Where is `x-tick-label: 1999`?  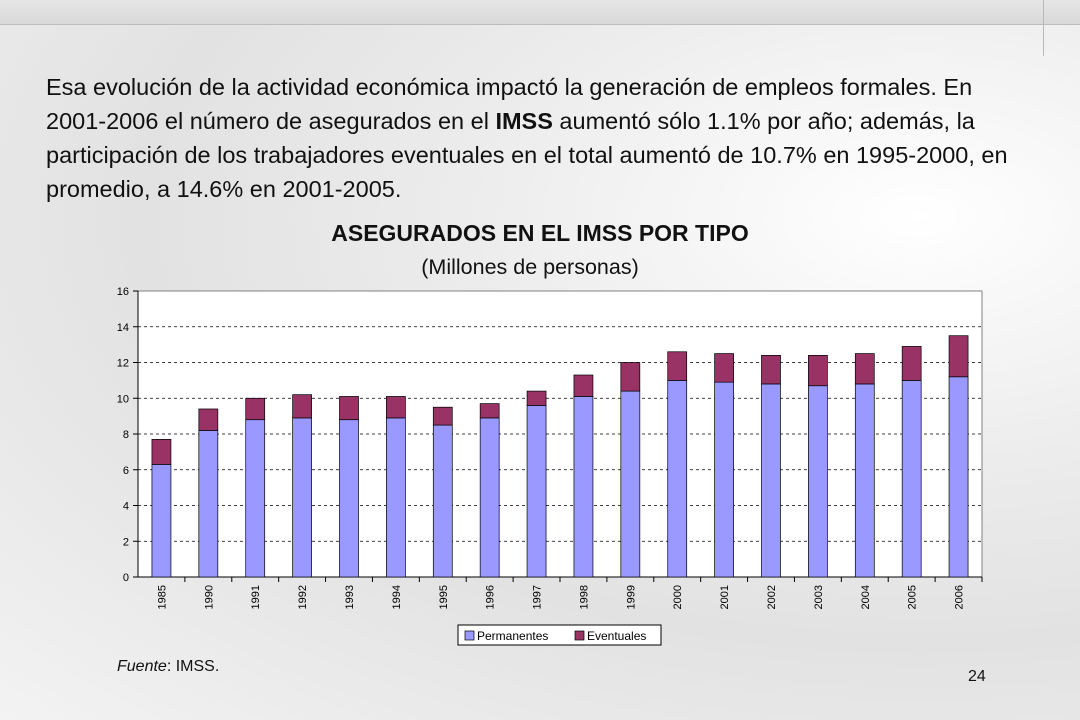
x-tick-label: 1999 is located at coordinates (631, 597).